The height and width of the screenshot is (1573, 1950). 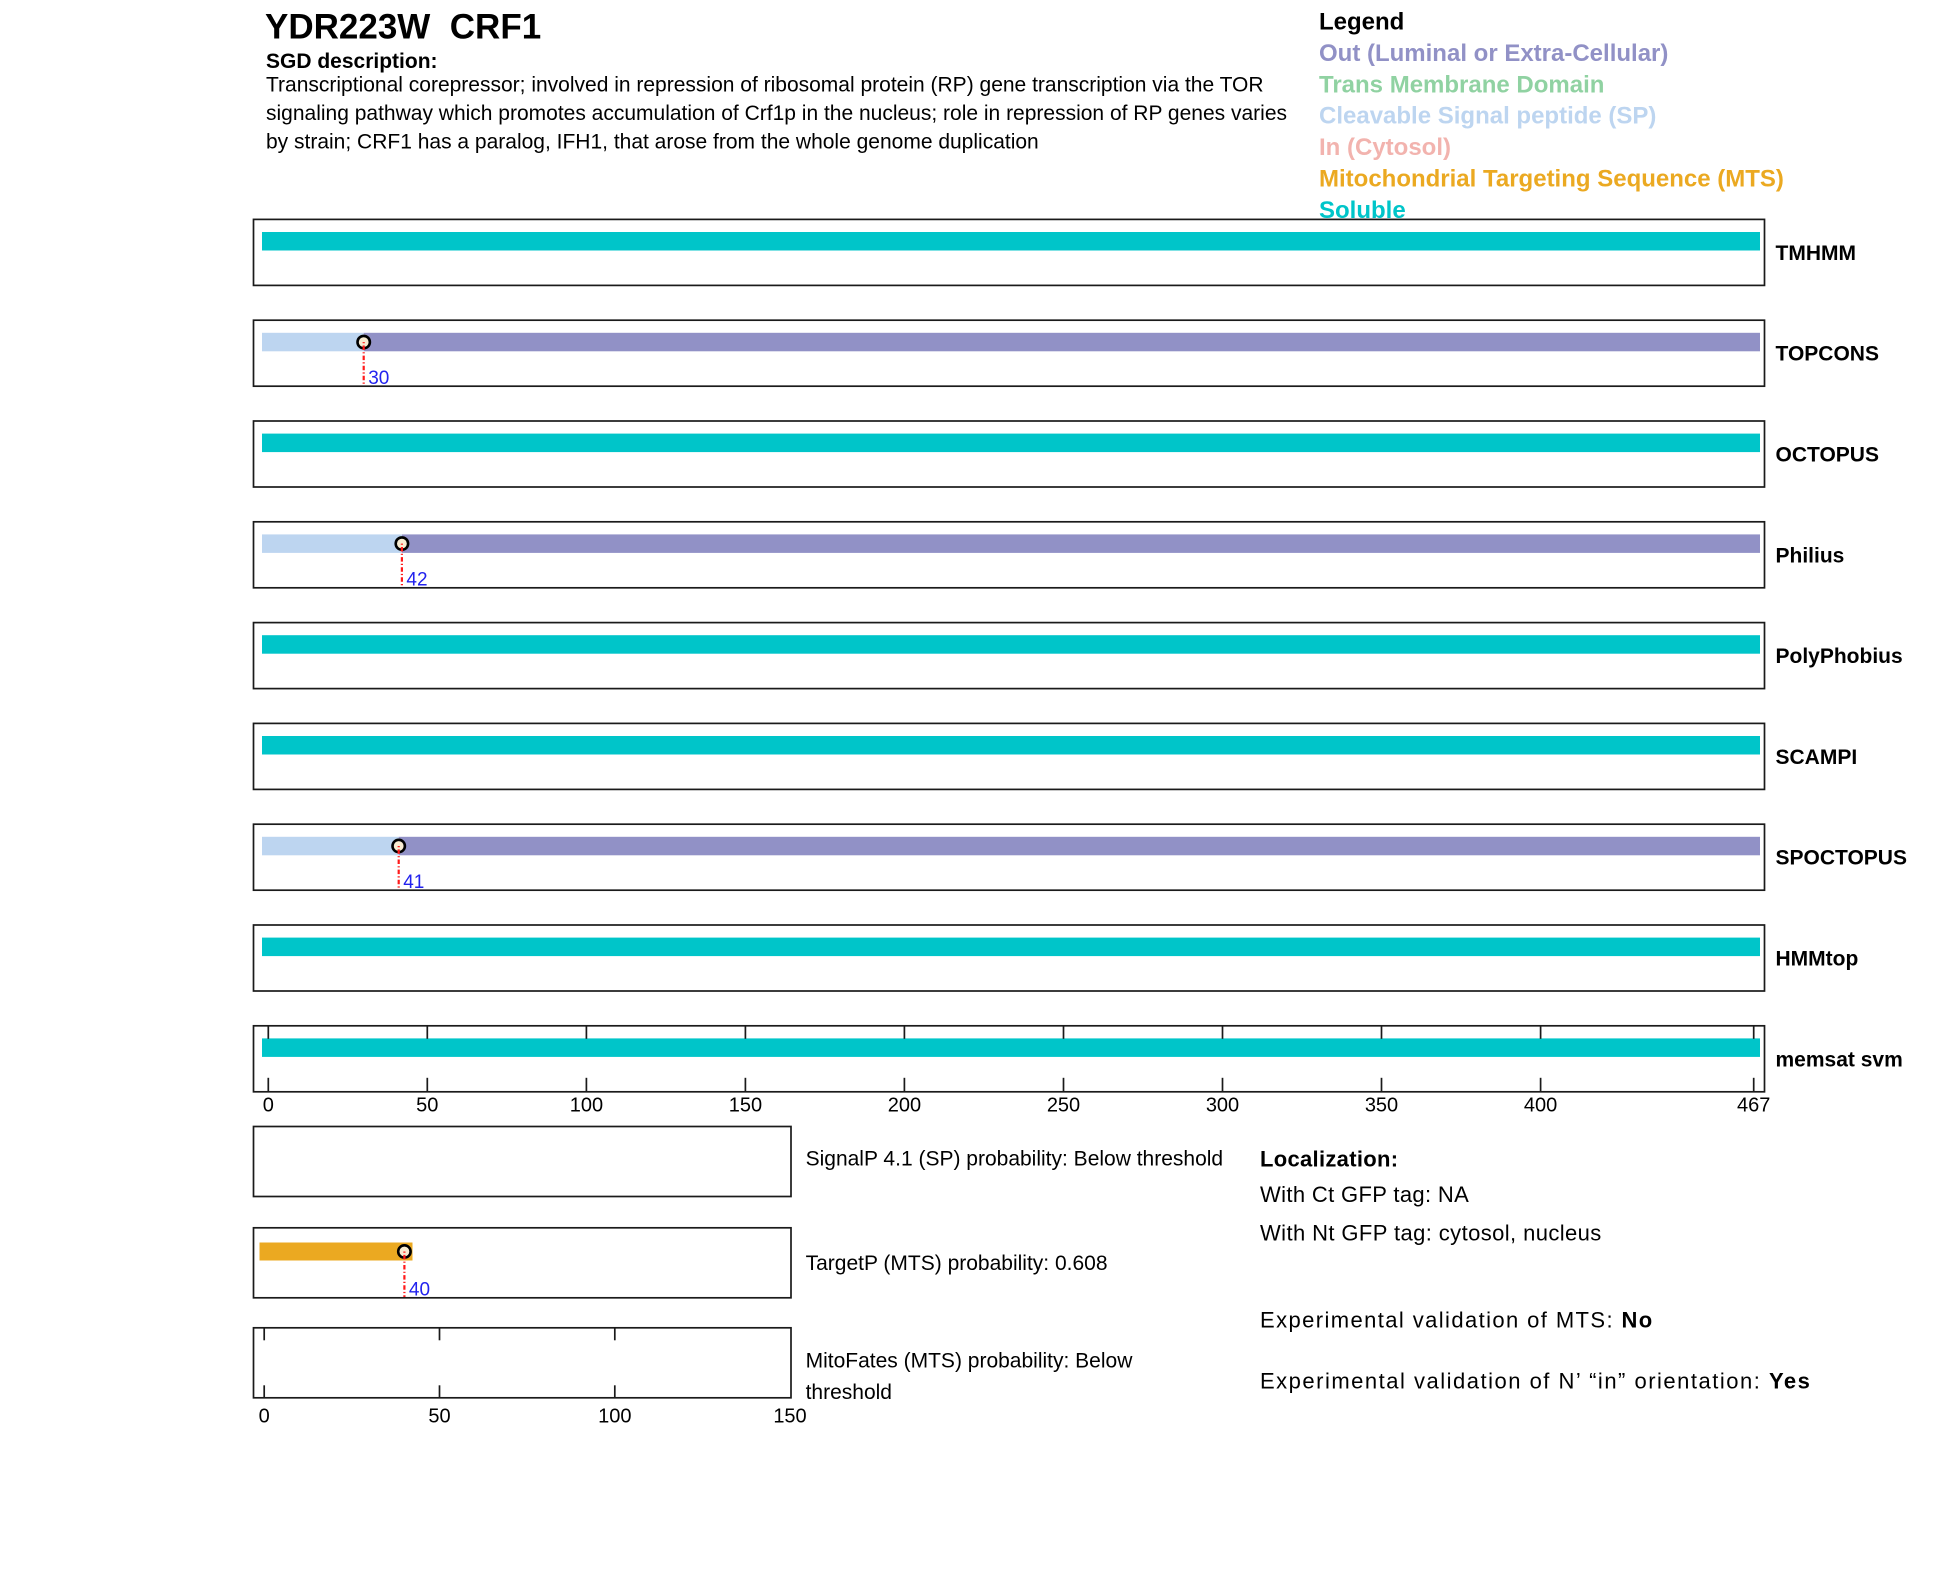 I want to click on svg-text: 400, so click(x=1540, y=1106).